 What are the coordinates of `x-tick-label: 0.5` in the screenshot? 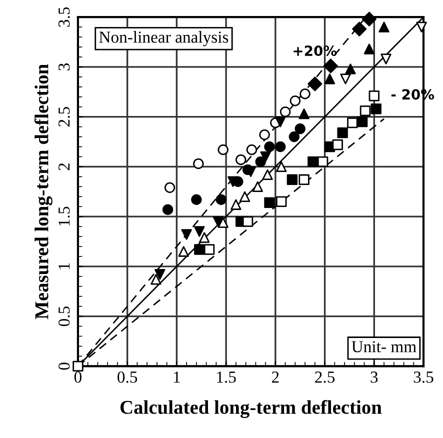 It's located at (128, 377).